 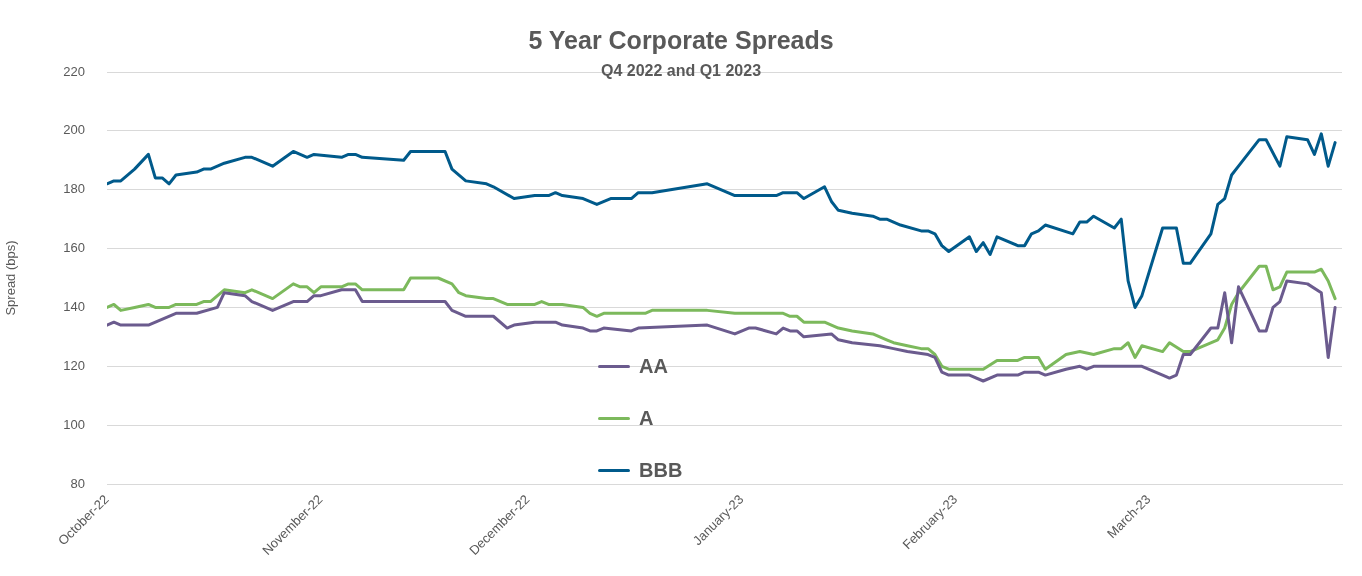 I want to click on y-tick-label: 180, so click(x=74, y=189).